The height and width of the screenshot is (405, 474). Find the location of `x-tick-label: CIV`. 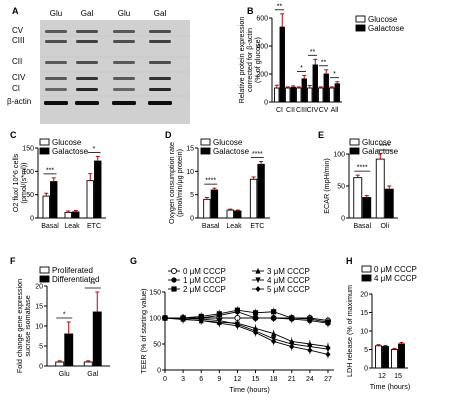

x-tick-label: CIV is located at coordinates (313, 110).